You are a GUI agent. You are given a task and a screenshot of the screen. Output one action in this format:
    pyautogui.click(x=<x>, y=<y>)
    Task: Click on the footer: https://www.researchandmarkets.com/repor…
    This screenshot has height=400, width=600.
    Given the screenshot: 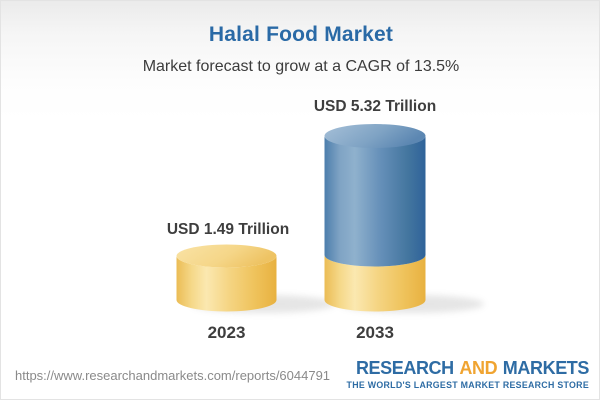 What is the action you would take?
    pyautogui.click(x=300, y=377)
    